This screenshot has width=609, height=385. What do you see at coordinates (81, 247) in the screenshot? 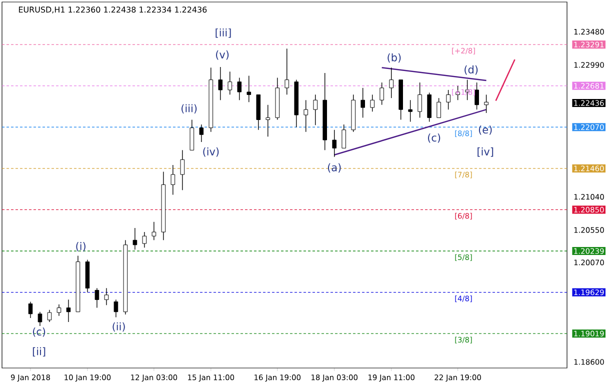
I see `annotation: (i)` at bounding box center [81, 247].